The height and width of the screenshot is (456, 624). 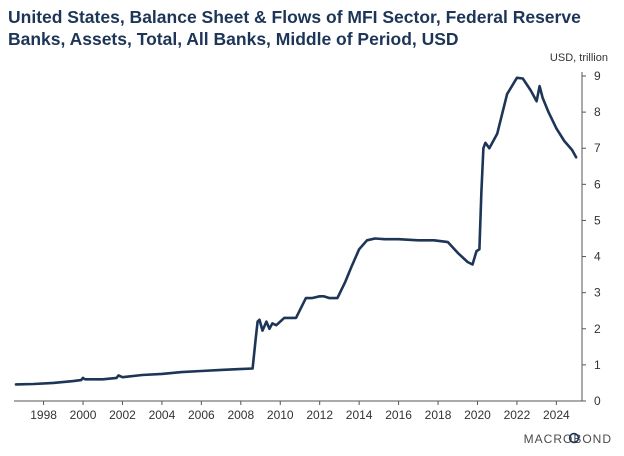 What do you see at coordinates (597, 148) in the screenshot?
I see `y-tick-label: 7` at bounding box center [597, 148].